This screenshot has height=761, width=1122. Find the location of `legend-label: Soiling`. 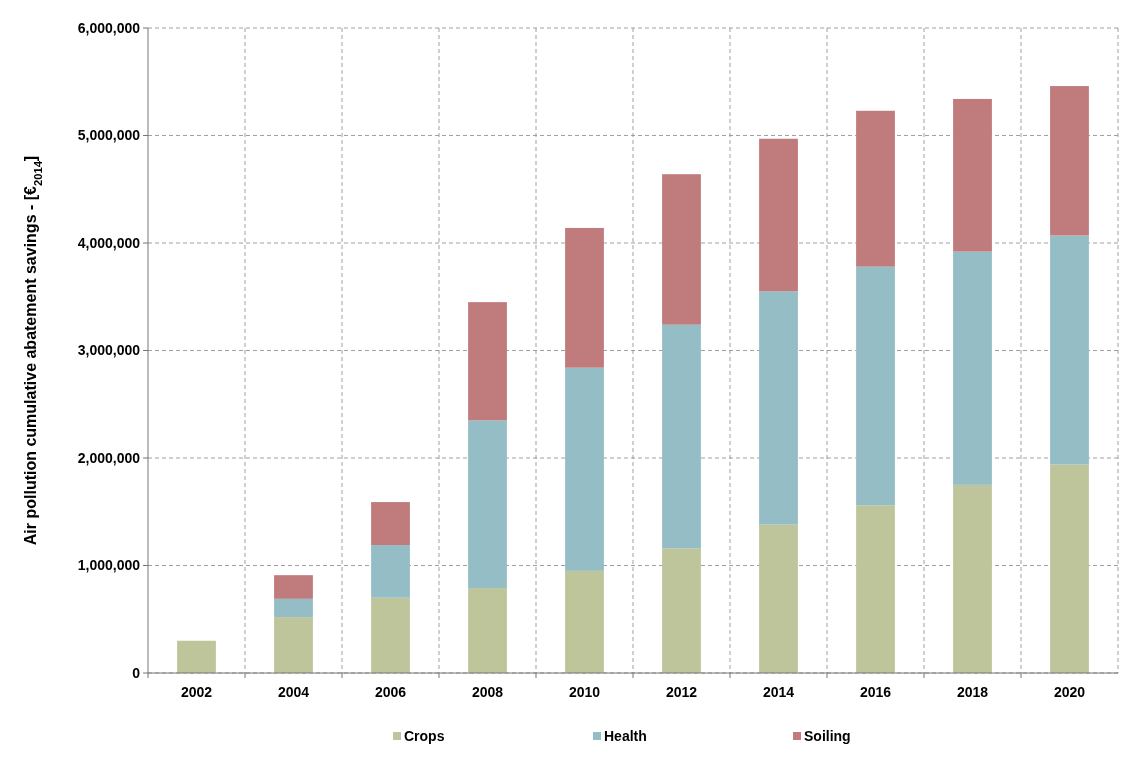

legend-label: Soiling is located at coordinates (827, 736).